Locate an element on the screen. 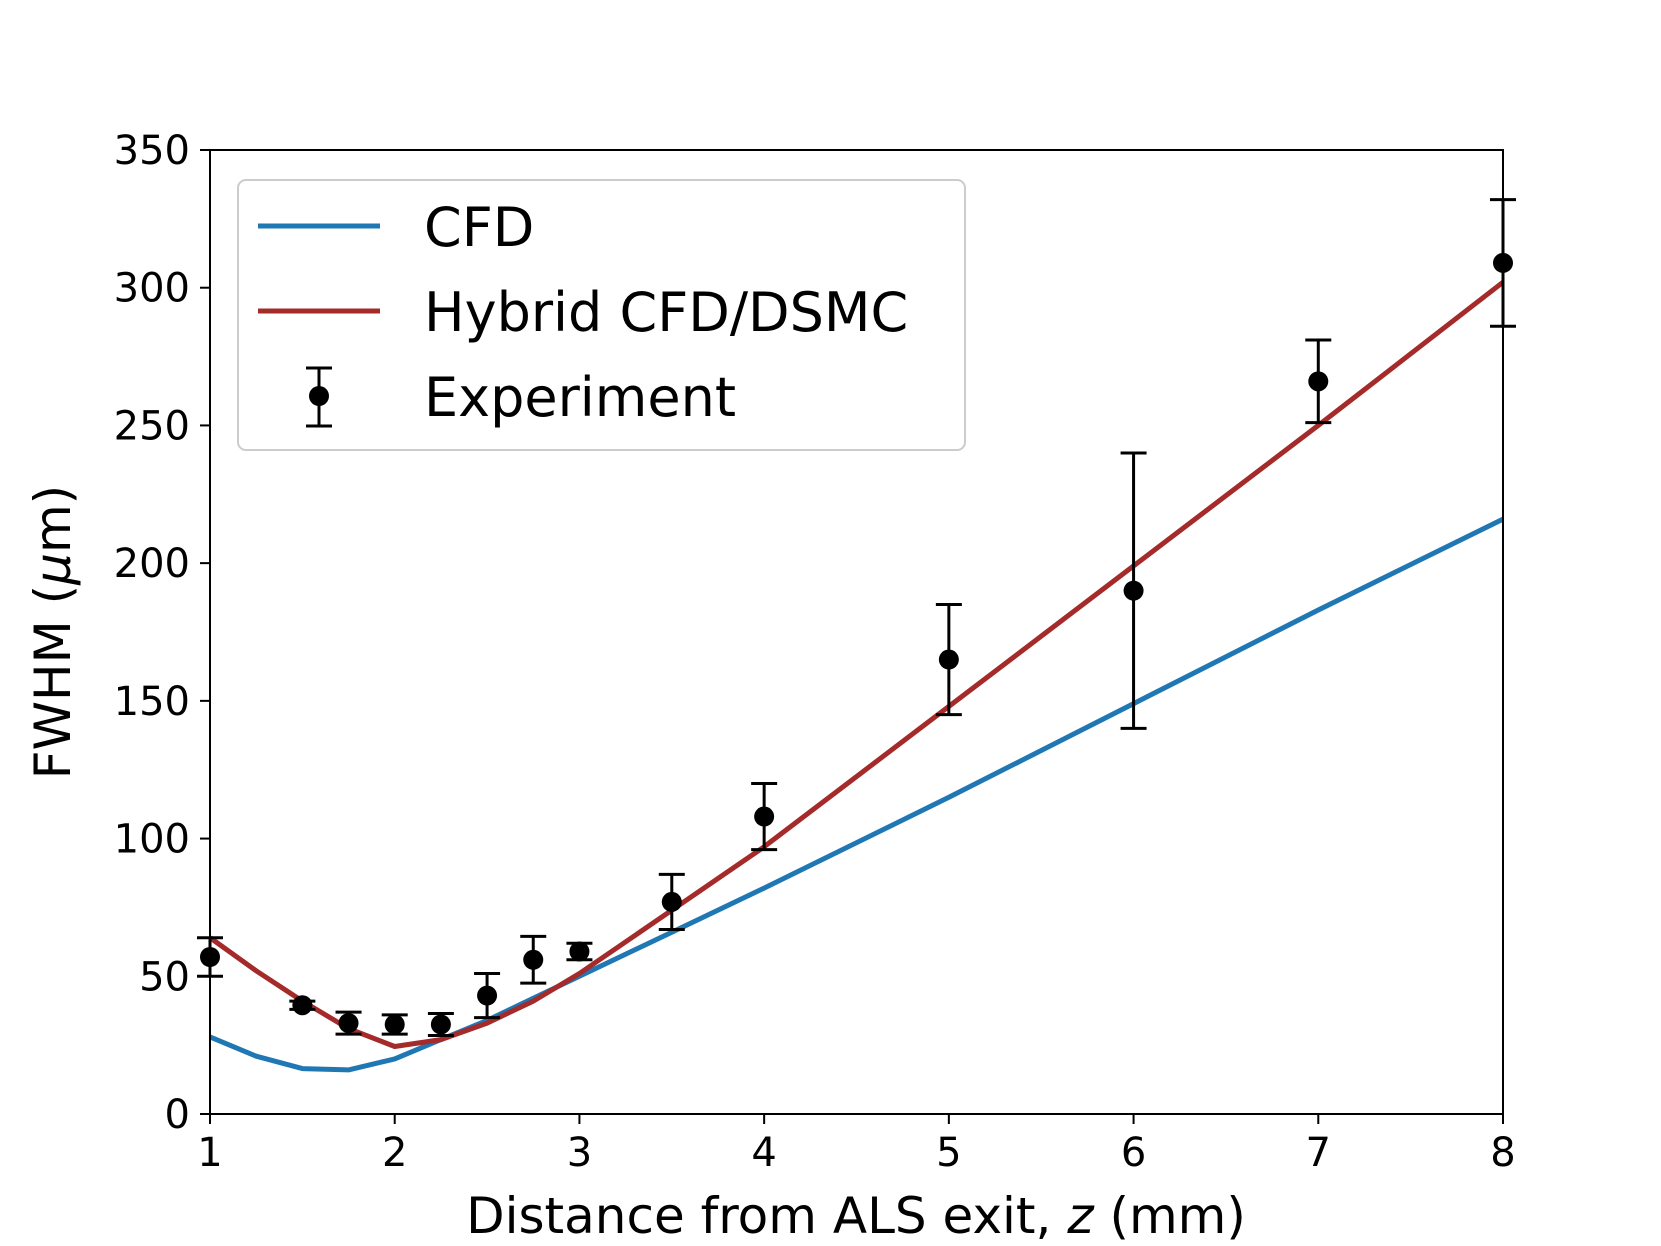 This screenshot has height=1246, width=1661. y-axis-label-suffix: m) is located at coordinates (53, 519).